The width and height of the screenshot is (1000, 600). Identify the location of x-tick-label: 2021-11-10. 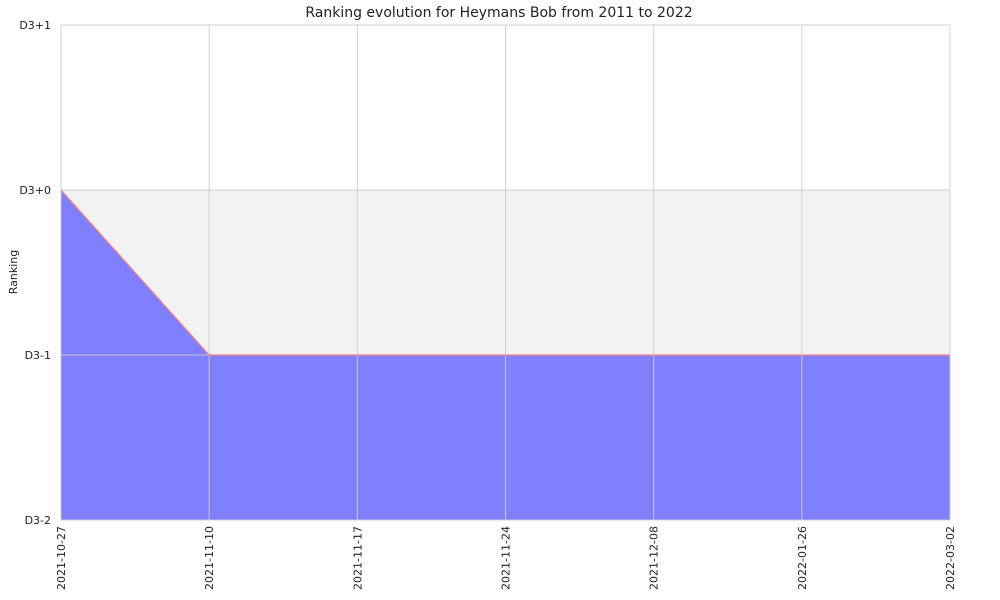
(209, 558).